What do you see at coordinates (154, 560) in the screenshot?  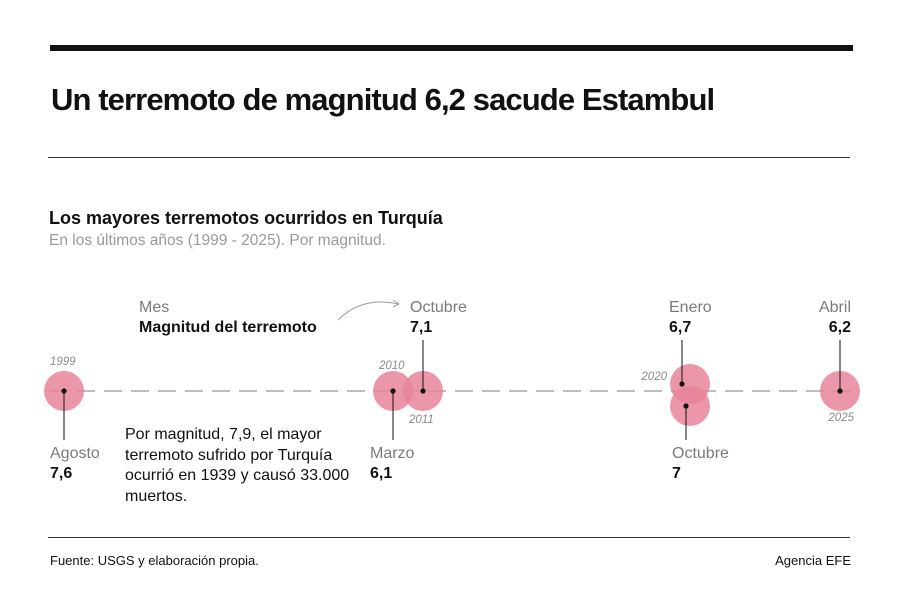 I see `source-text: Fuente: USGS y elaboración propia.` at bounding box center [154, 560].